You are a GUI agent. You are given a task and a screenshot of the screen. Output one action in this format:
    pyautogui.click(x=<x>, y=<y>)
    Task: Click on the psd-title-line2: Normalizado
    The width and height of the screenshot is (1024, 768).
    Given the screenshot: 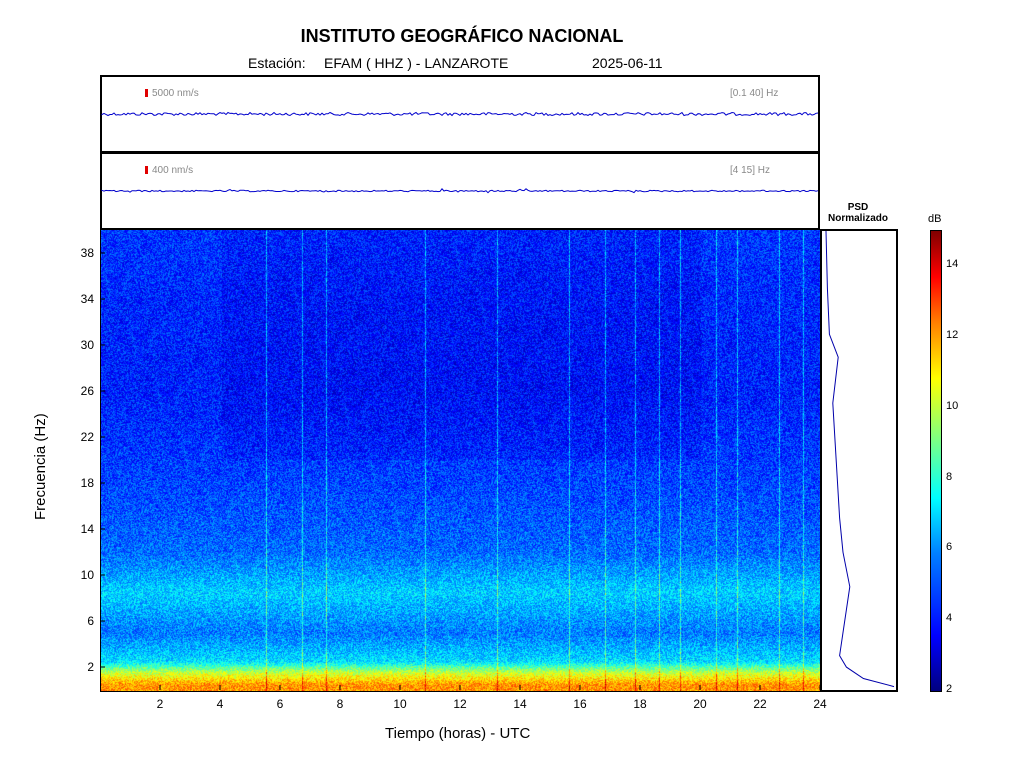 What is the action you would take?
    pyautogui.click(x=857, y=218)
    